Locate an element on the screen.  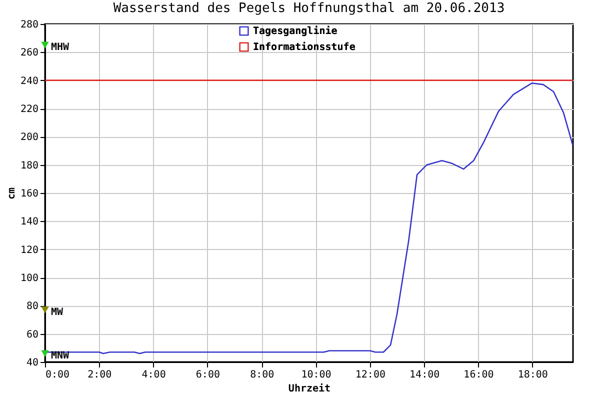
y-tick-label: 220 is located at coordinates (29, 109).